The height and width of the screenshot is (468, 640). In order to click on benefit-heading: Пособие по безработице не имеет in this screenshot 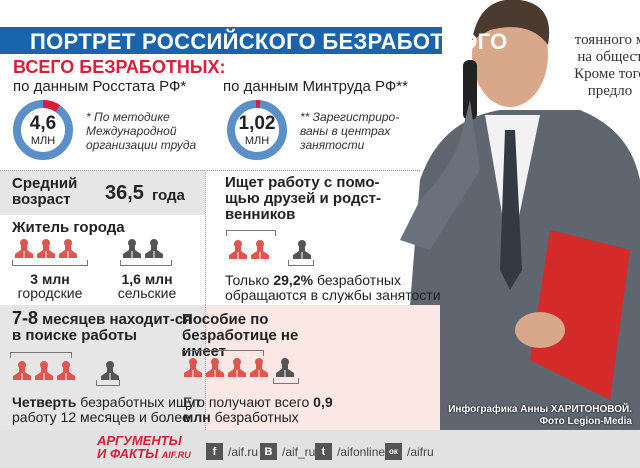, I will do `click(240, 335)`.